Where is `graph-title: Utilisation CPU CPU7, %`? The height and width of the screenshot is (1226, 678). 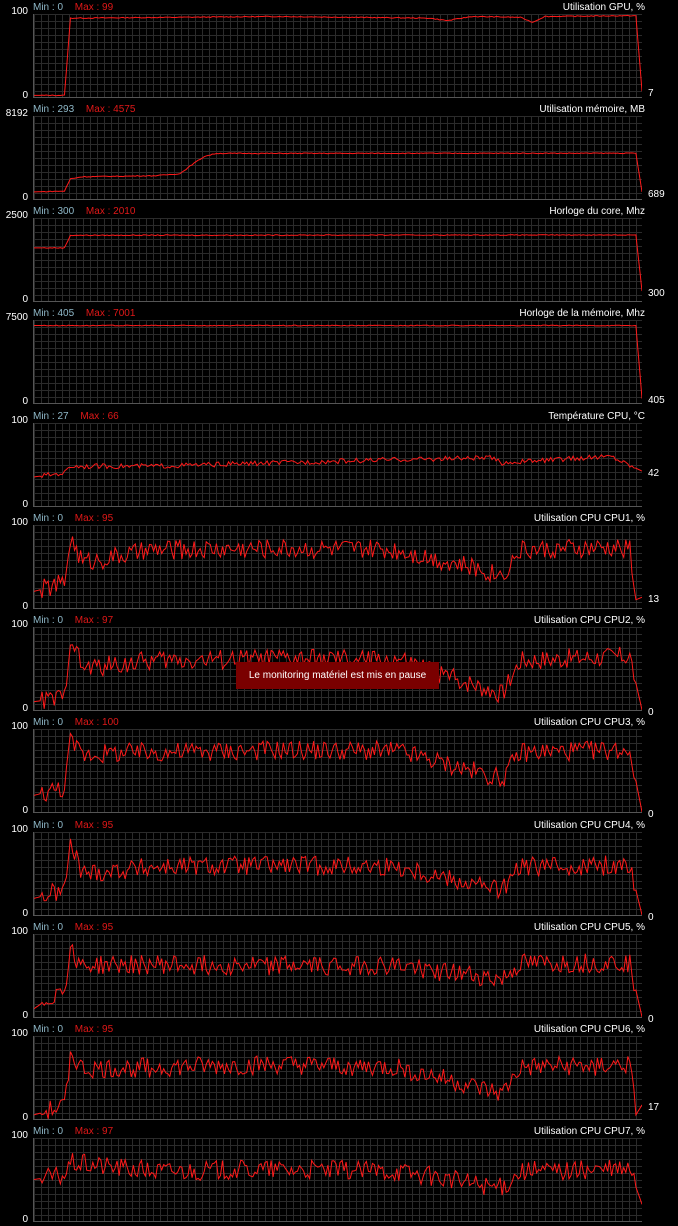 graph-title: Utilisation CPU CPU7, % is located at coordinates (589, 1131).